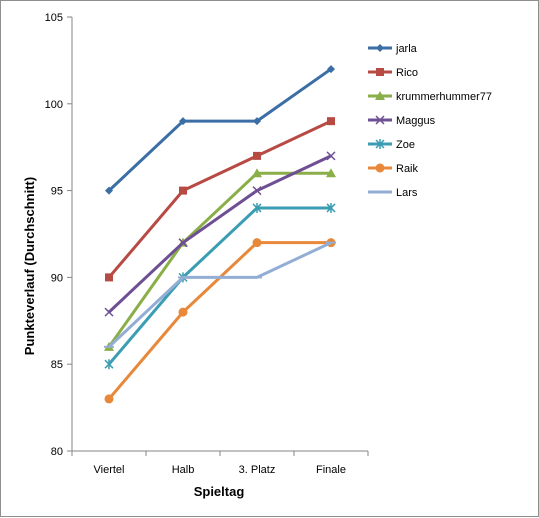 The height and width of the screenshot is (518, 539). I want to click on legend-label: Lars, so click(407, 193).